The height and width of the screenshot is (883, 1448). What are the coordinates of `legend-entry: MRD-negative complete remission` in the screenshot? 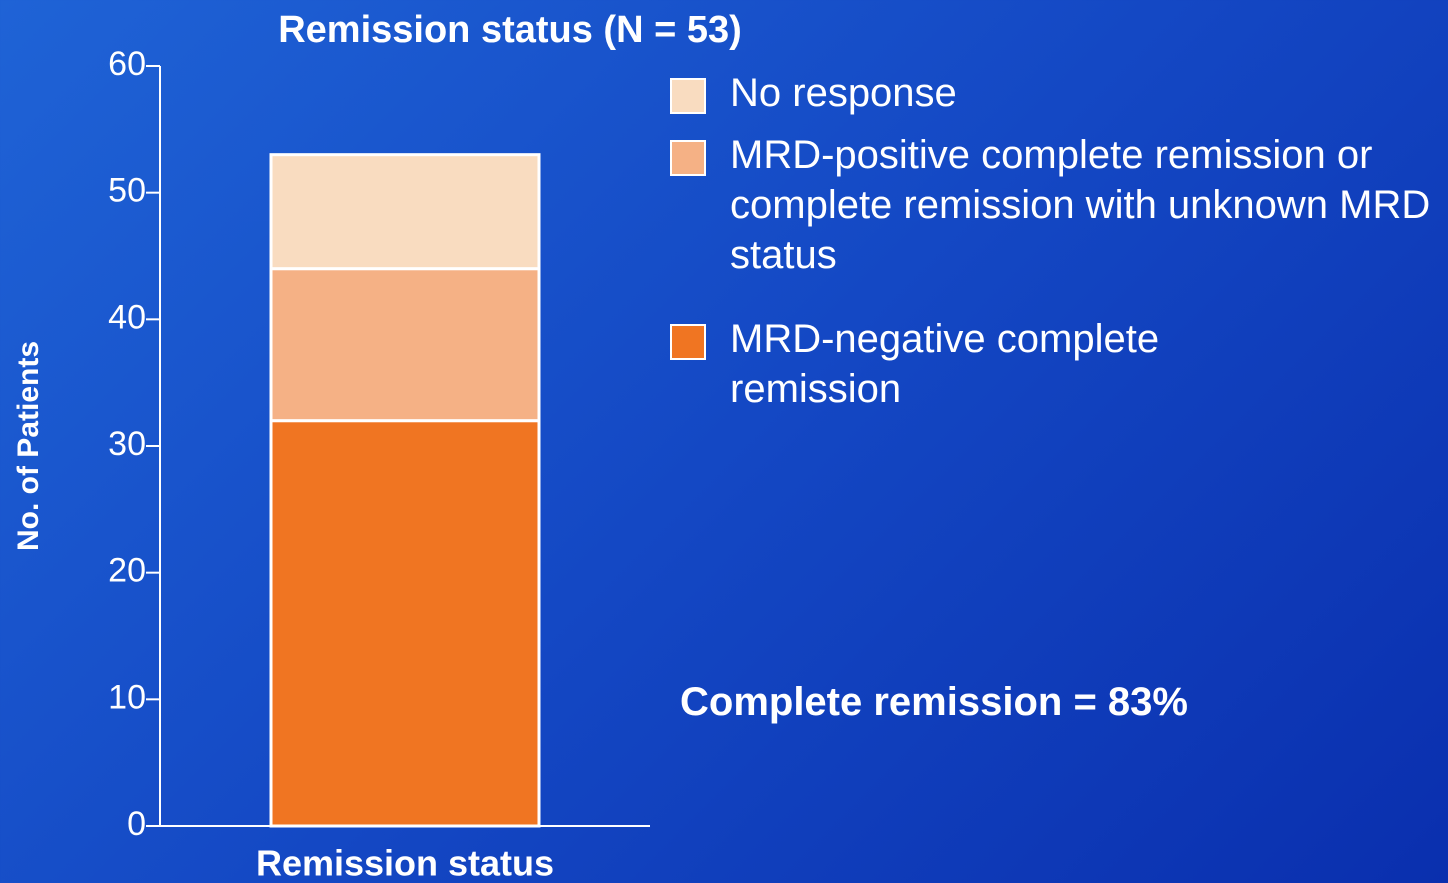 It's located at (970, 364).